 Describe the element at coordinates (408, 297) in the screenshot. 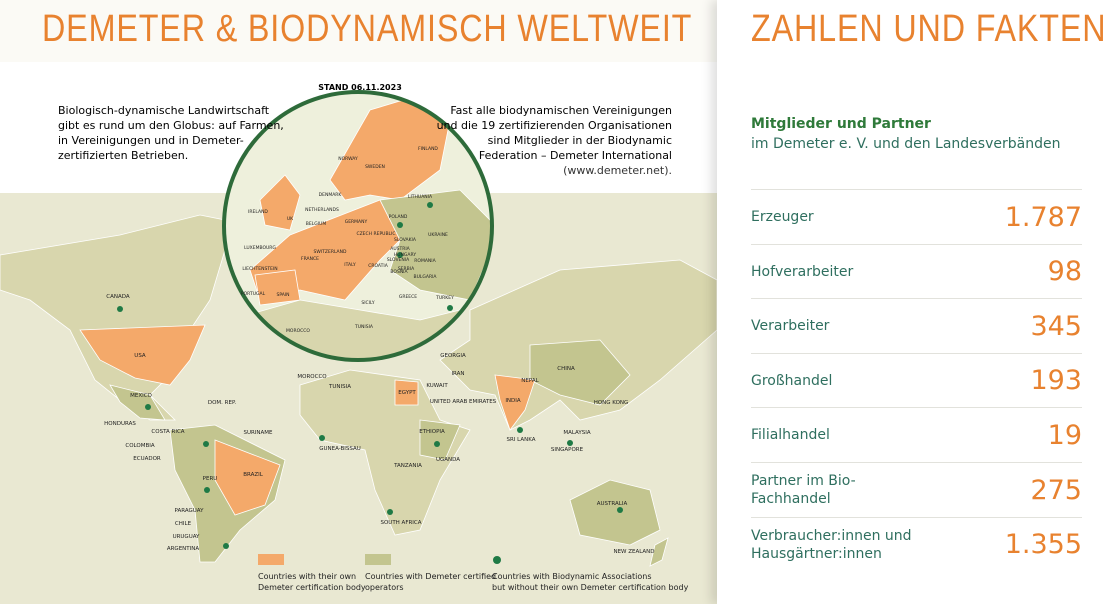

I see `country-label: GREECE` at that location.